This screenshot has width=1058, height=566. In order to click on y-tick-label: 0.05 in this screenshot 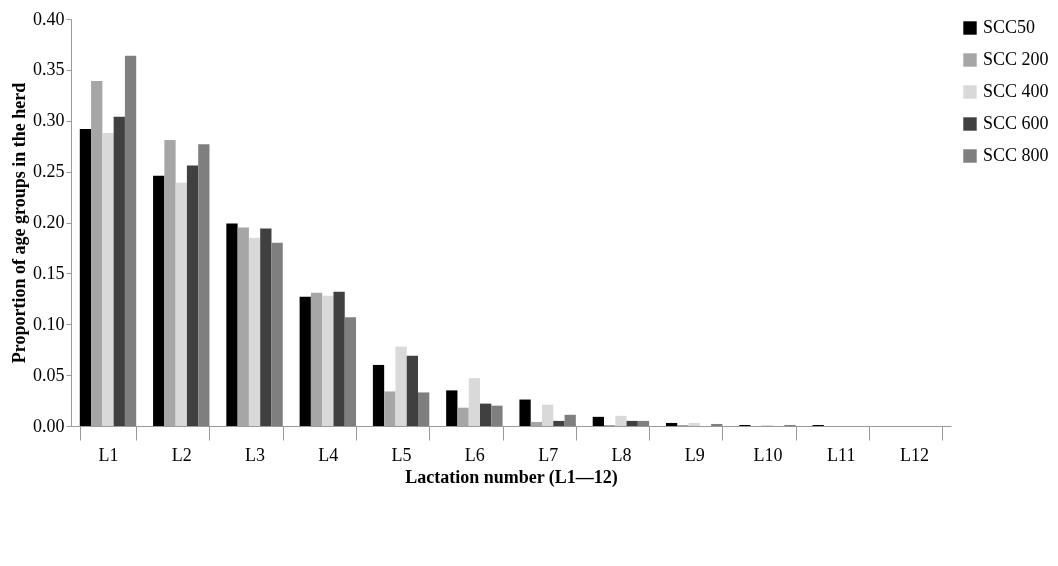, I will do `click(49, 374)`.